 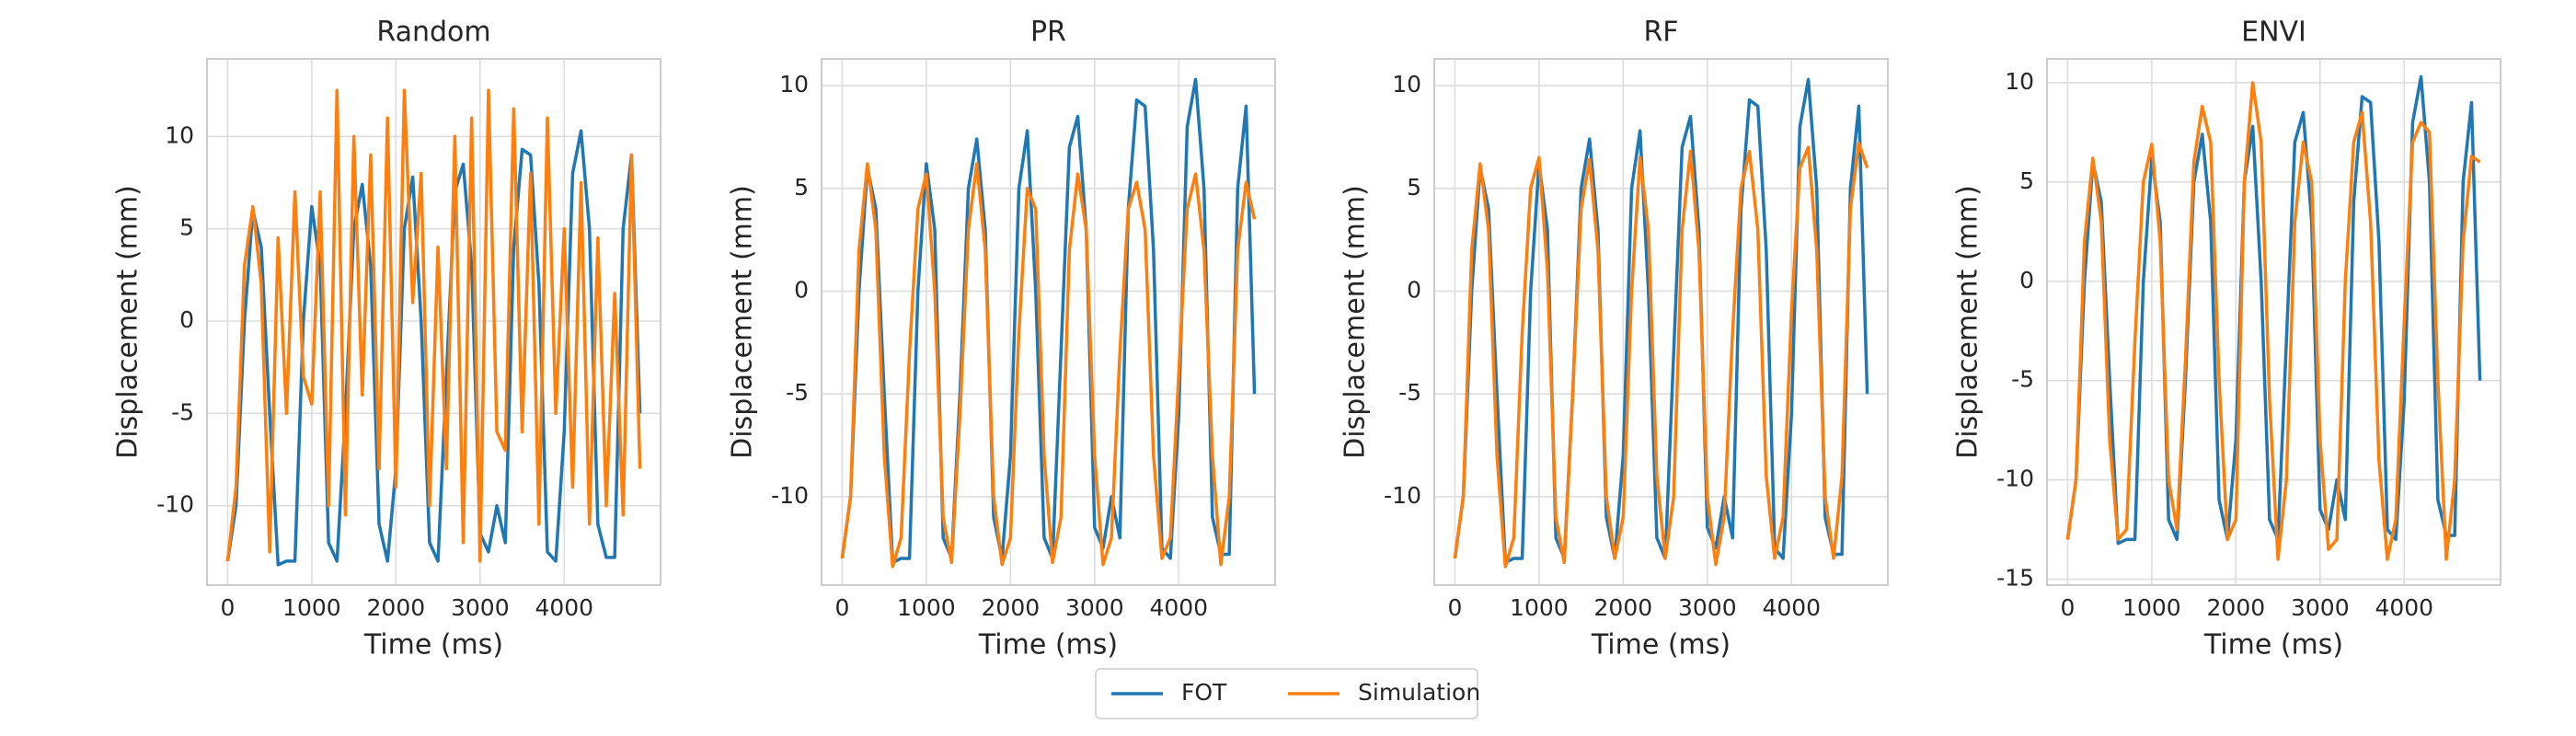 What do you see at coordinates (1660, 33) in the screenshot?
I see `chart-title: RF` at bounding box center [1660, 33].